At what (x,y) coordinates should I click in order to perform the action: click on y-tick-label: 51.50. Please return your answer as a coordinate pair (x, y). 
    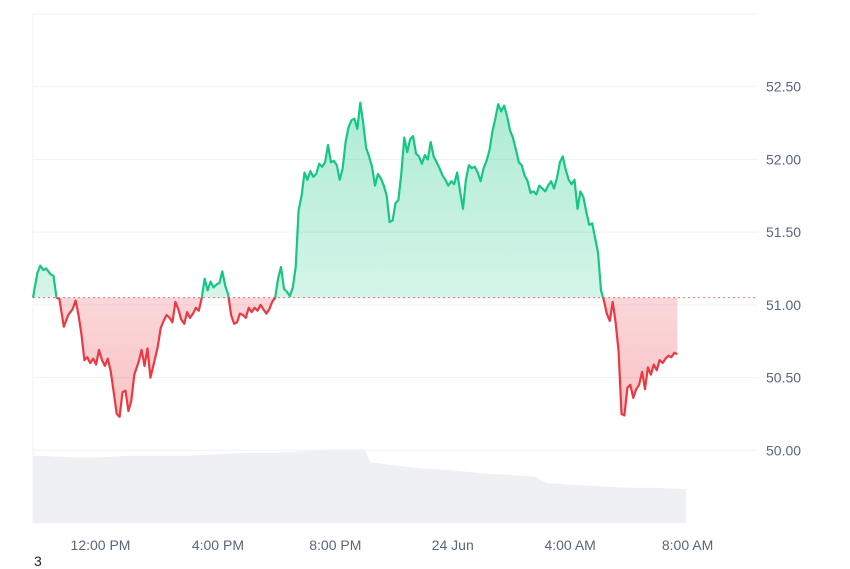
    Looking at the image, I should click on (783, 232).